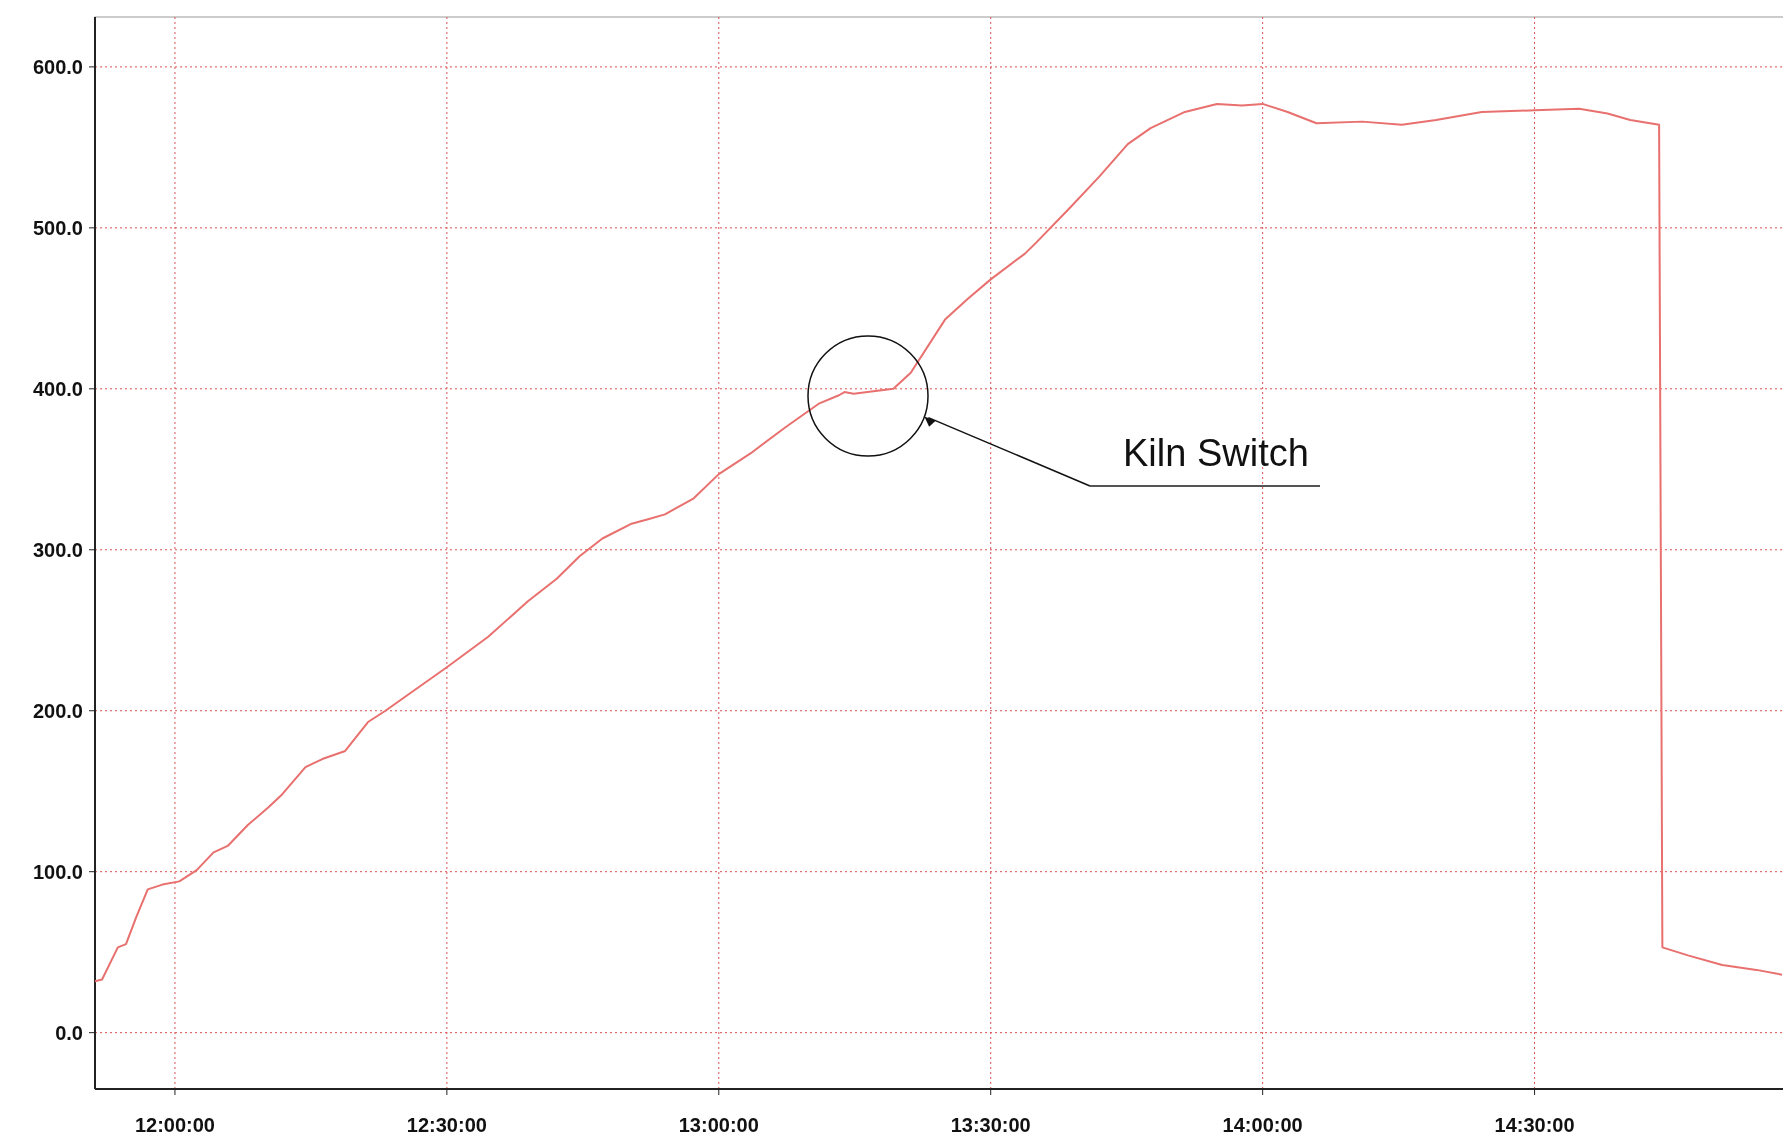 The height and width of the screenshot is (1145, 1791). Describe the element at coordinates (1534, 1125) in the screenshot. I see `x-tick-label: 14:30:00` at that location.